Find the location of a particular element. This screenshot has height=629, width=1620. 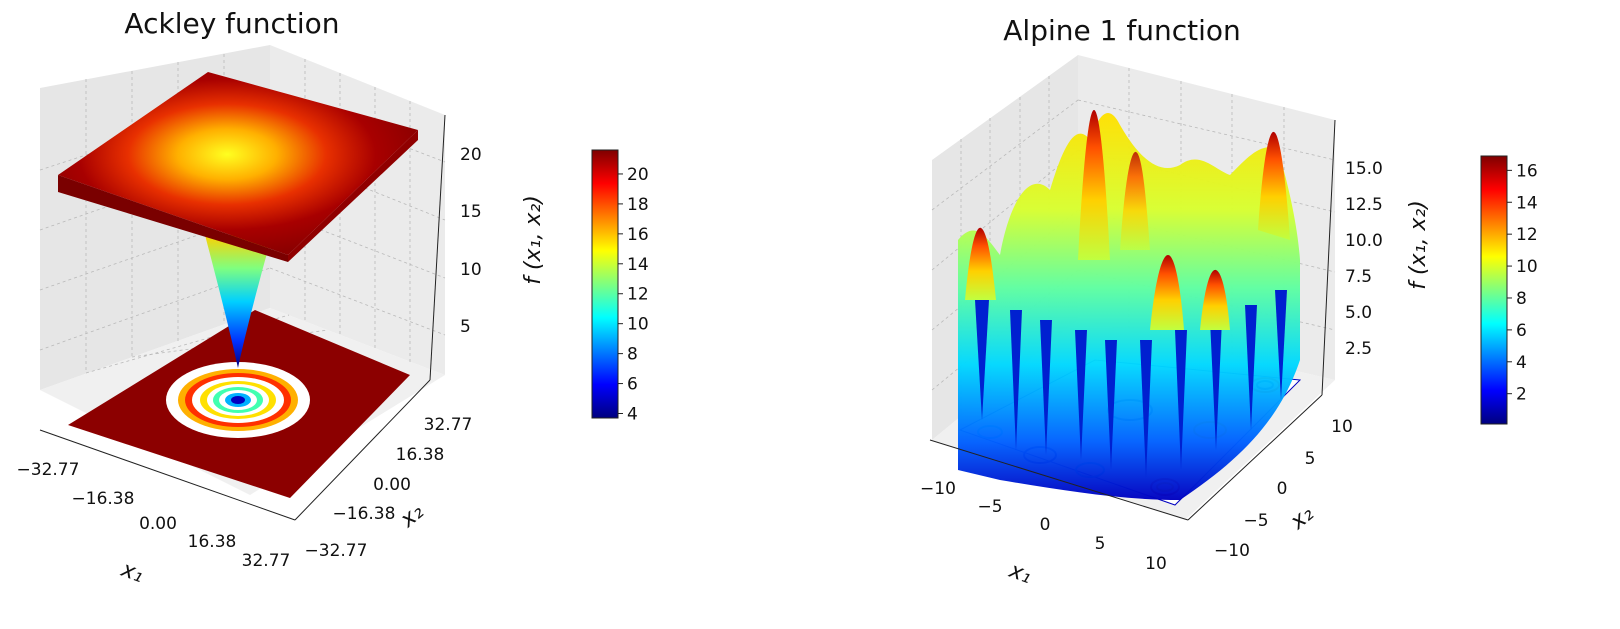

ackley-y-ticks: 32.77 16.38 0.00 −16.38 −32.77 is located at coordinates (389, 488).